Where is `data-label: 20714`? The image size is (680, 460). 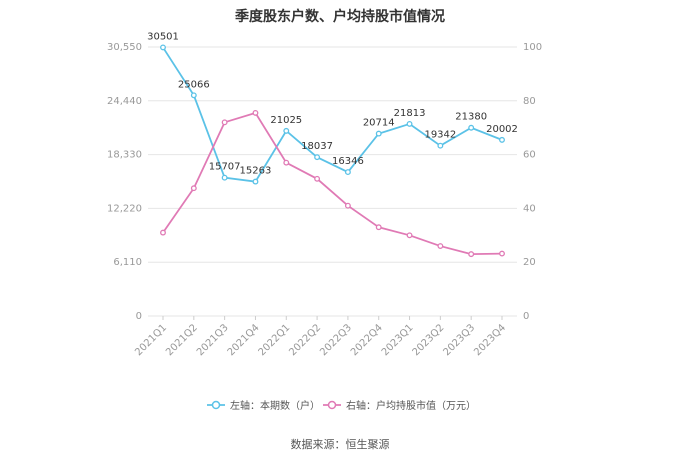 data-label: 20714 is located at coordinates (379, 123).